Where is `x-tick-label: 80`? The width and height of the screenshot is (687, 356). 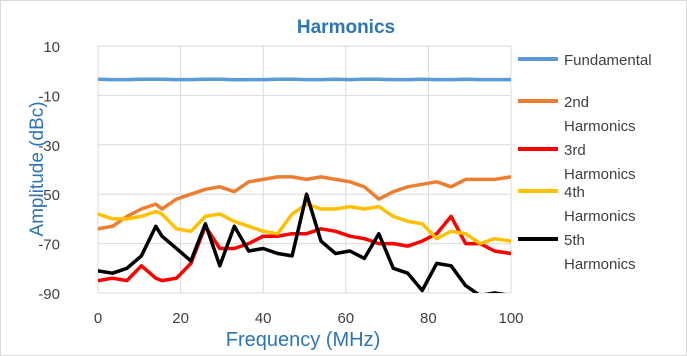
x-tick-label: 80 is located at coordinates (428, 318).